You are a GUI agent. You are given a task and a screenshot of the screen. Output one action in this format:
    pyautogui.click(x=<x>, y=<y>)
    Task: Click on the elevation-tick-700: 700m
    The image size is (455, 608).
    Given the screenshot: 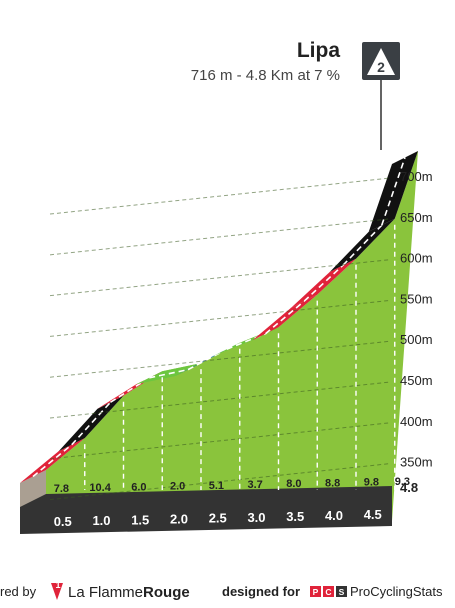 What is the action you would take?
    pyautogui.click(x=416, y=176)
    